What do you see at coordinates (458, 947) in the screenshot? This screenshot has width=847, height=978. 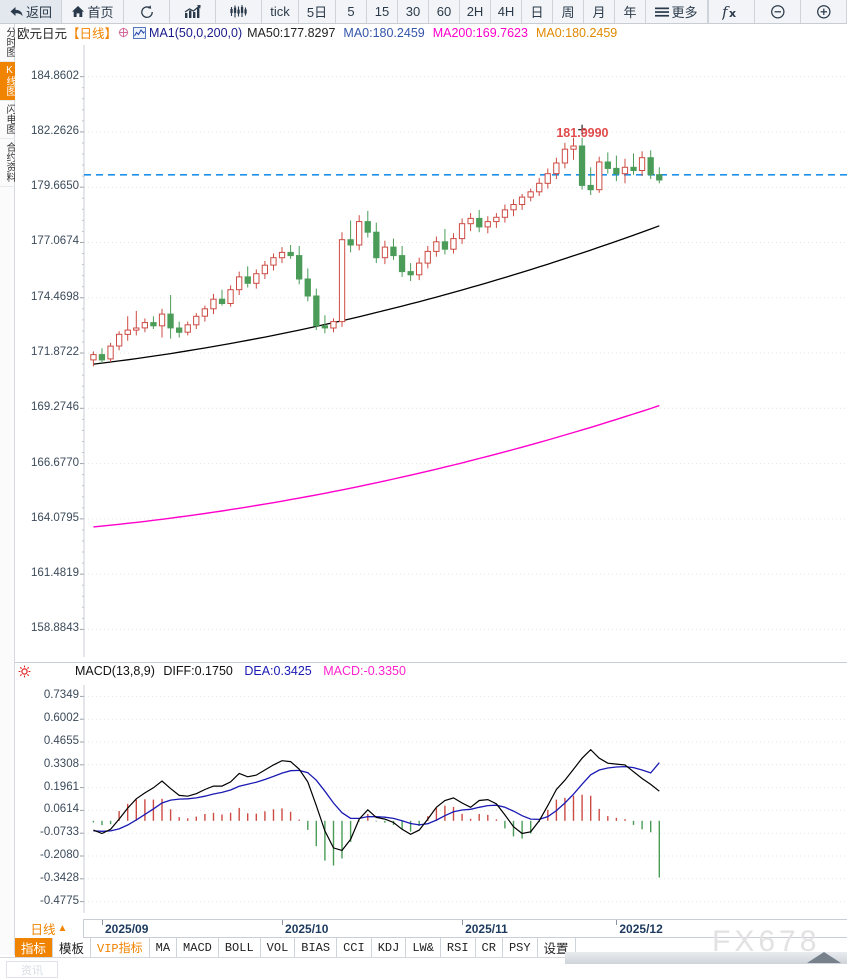 I see `tab-rsi: RSI` at bounding box center [458, 947].